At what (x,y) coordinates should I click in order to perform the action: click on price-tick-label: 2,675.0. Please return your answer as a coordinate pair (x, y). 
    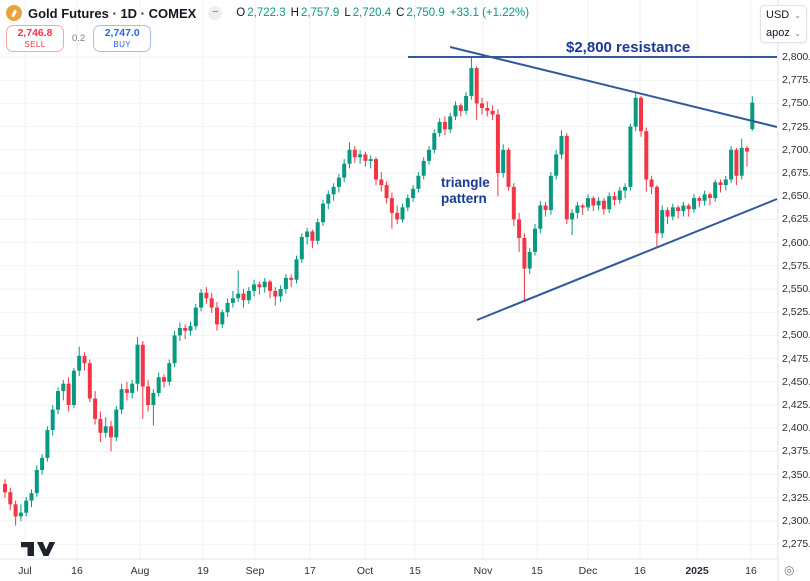
    Looking at the image, I should click on (796, 173).